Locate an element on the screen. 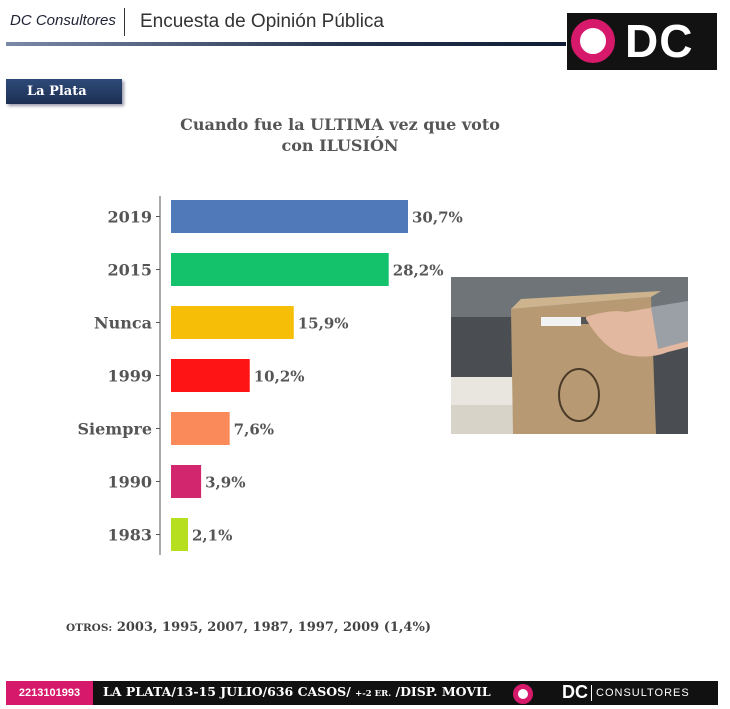  dc-logo: DC is located at coordinates (642, 41).